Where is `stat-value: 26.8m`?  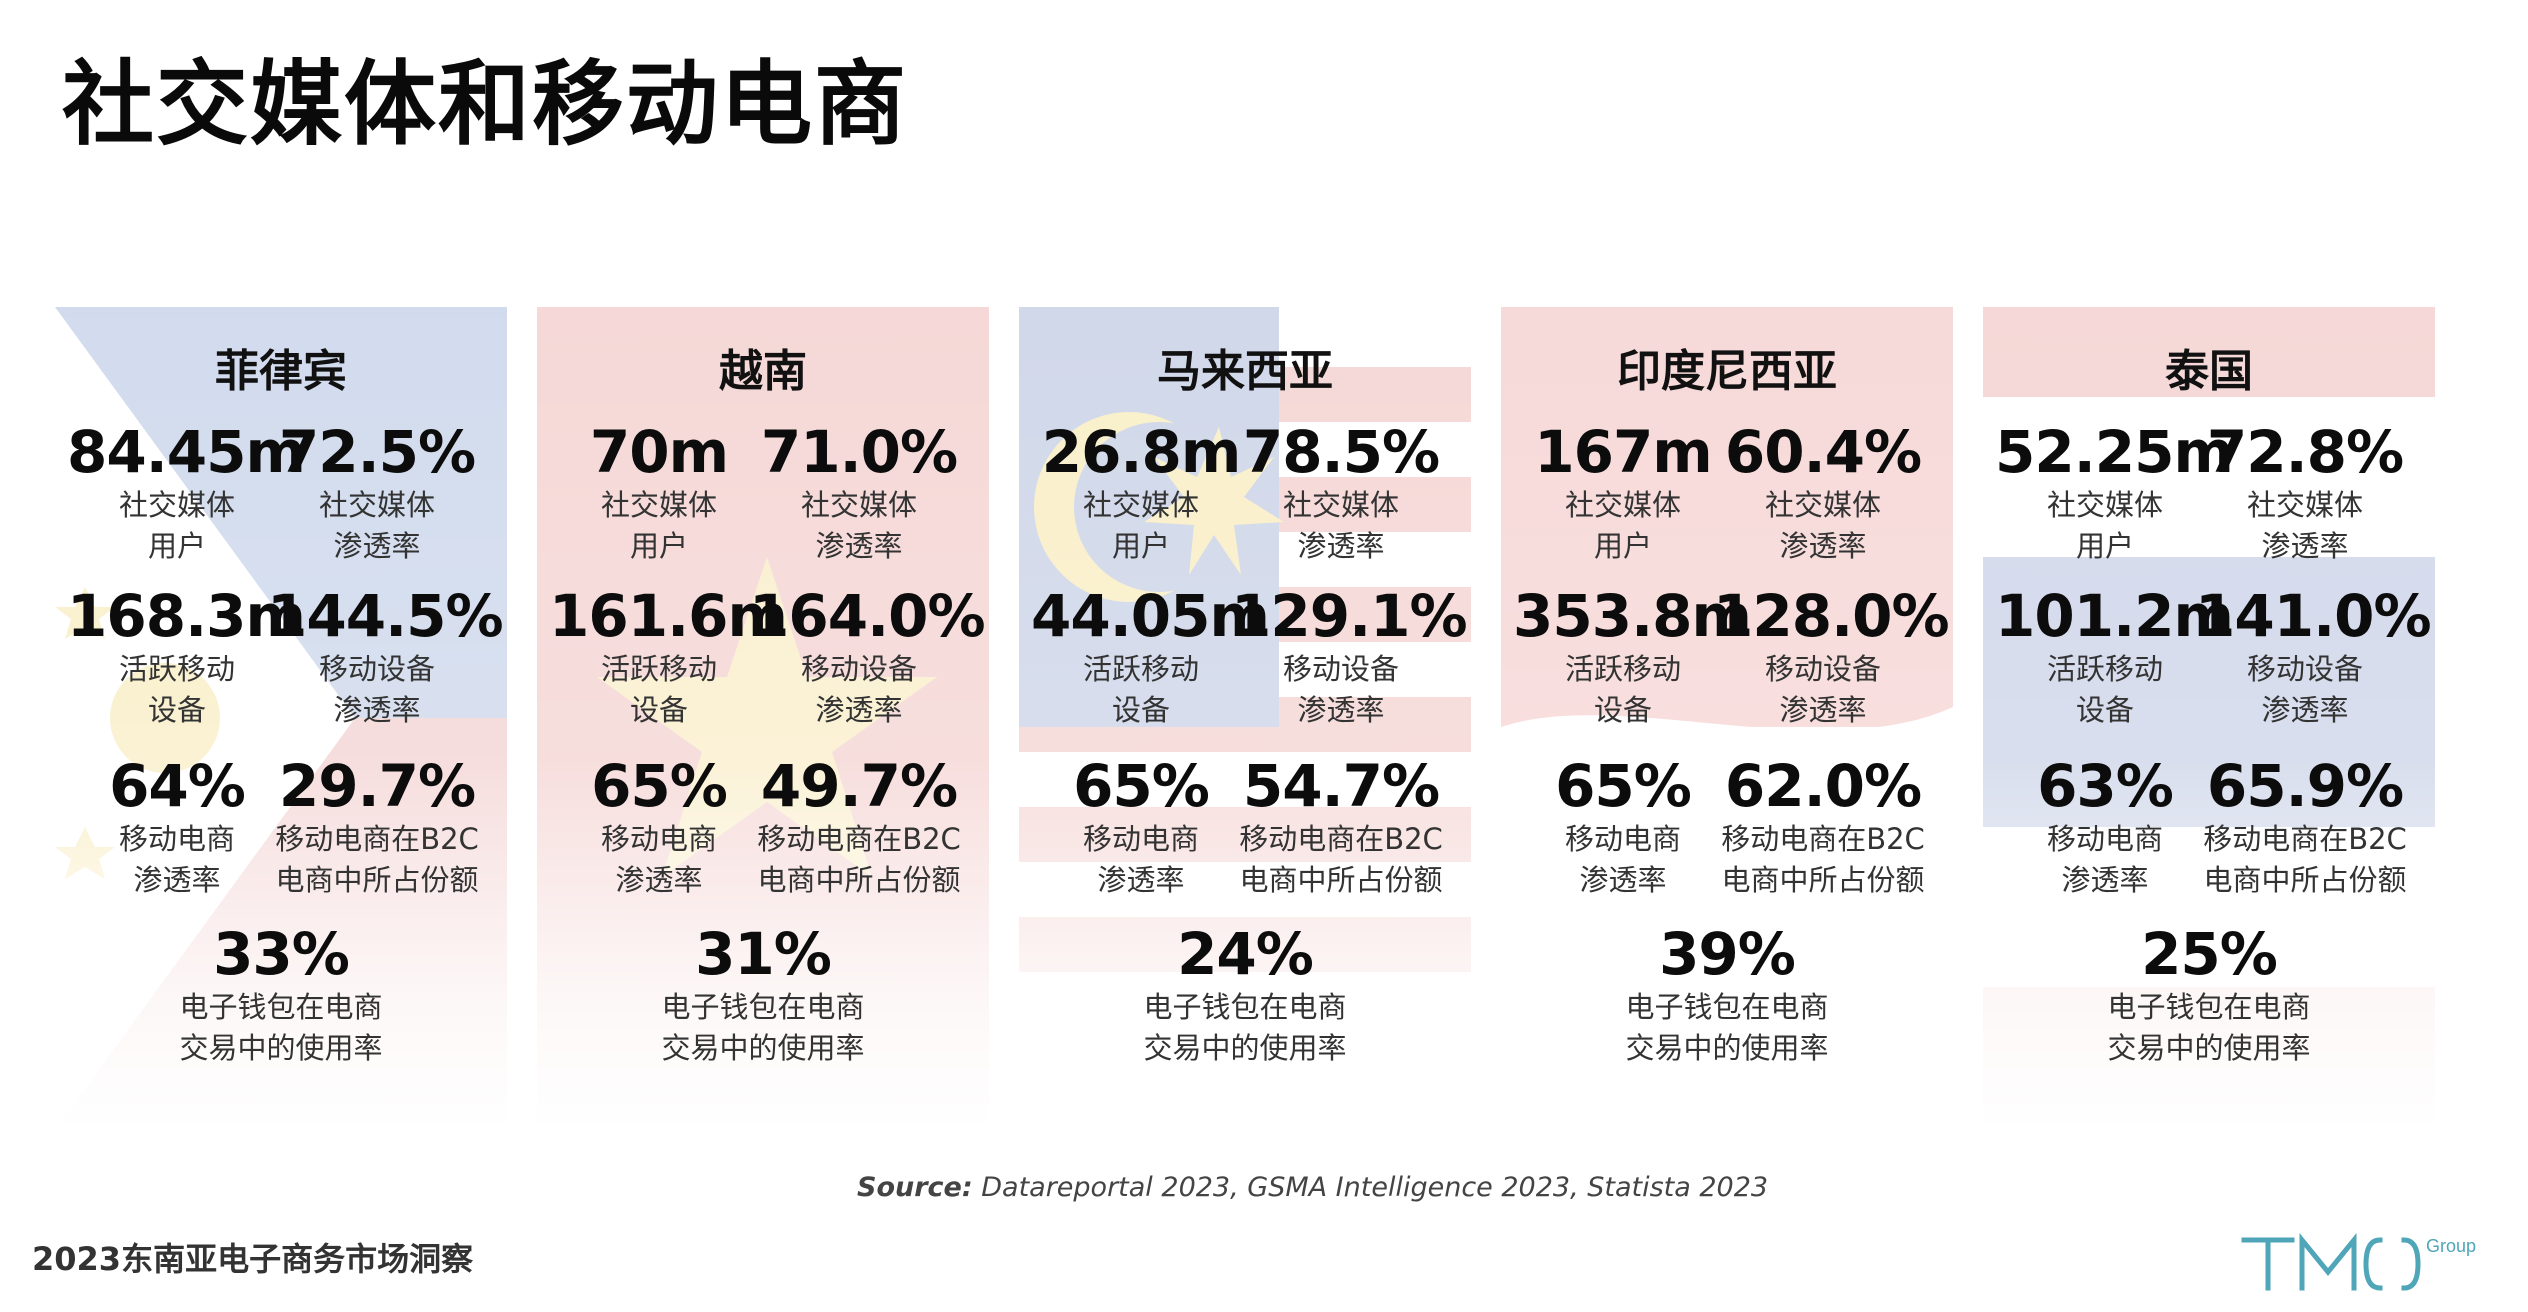
stat-value: 26.8m is located at coordinates (1141, 452).